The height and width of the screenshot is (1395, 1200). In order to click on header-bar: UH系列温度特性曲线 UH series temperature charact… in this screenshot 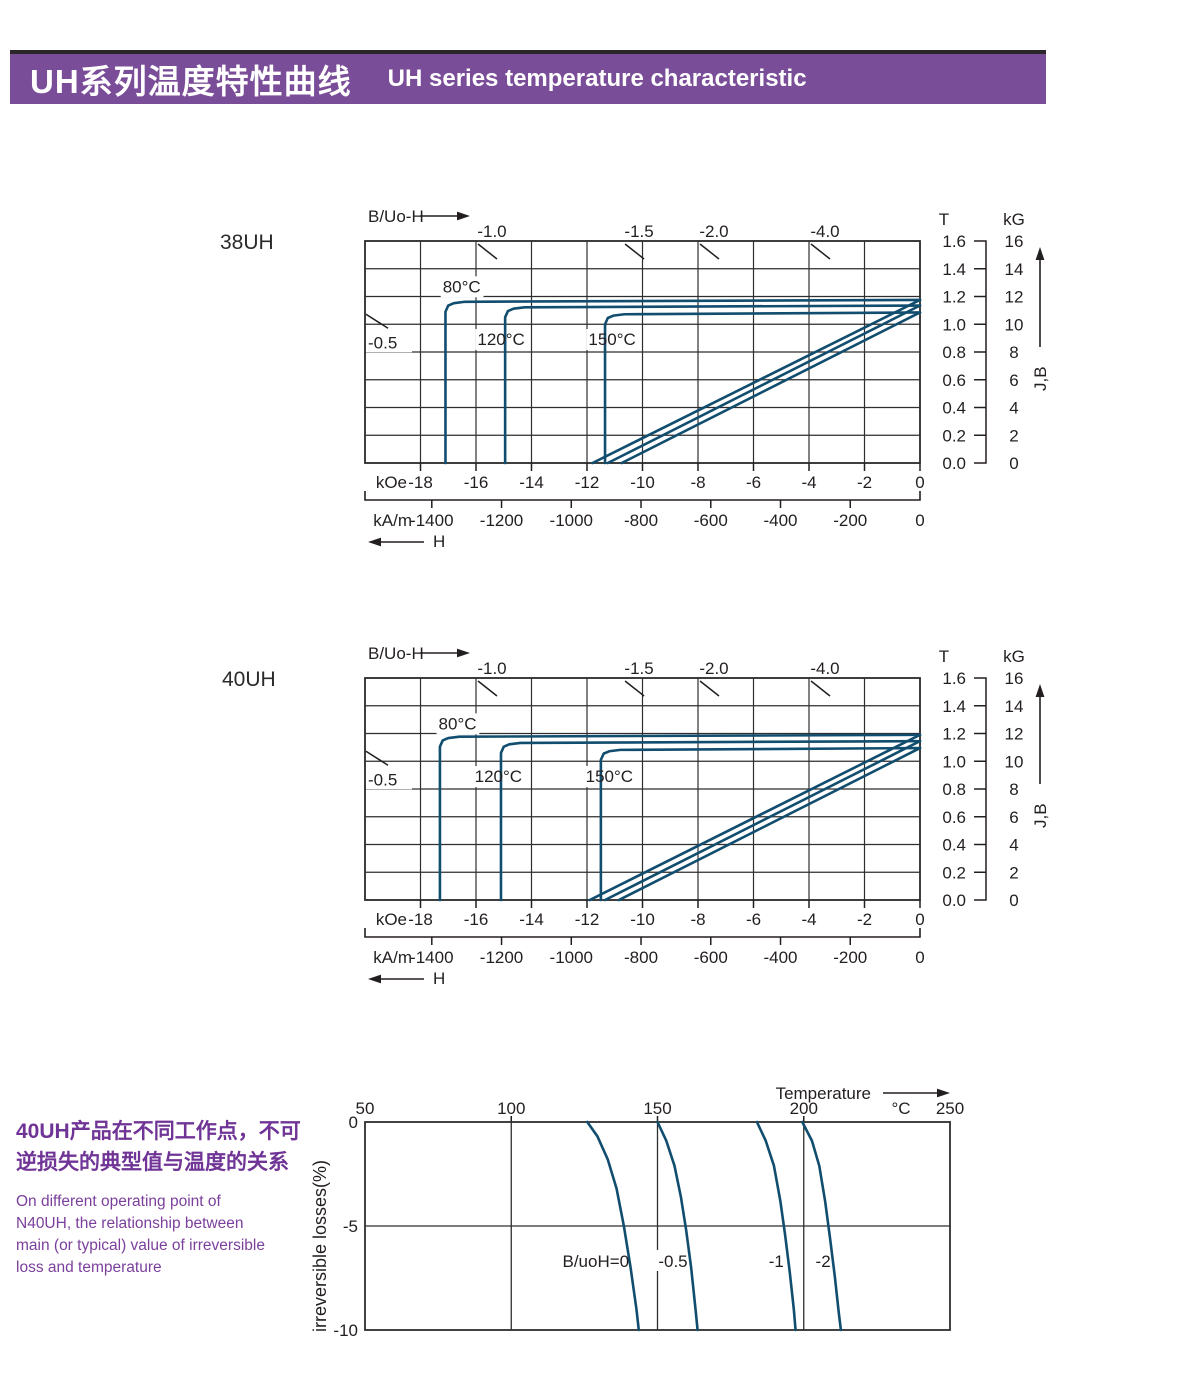, I will do `click(528, 77)`.